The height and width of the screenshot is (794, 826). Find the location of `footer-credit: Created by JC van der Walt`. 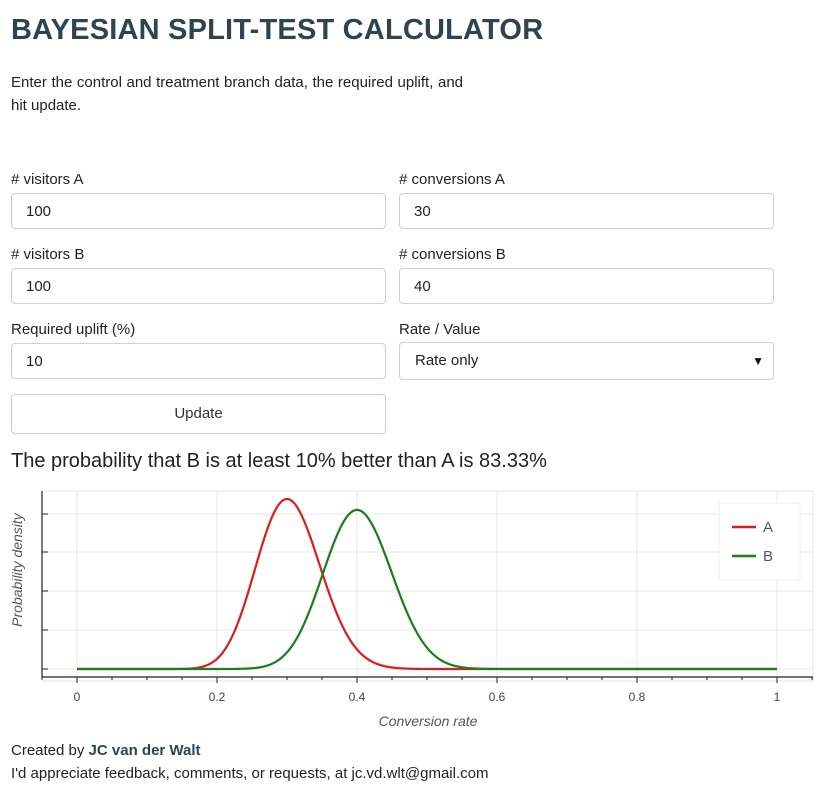

footer-credit: Created by JC van der Walt is located at coordinates (106, 750).